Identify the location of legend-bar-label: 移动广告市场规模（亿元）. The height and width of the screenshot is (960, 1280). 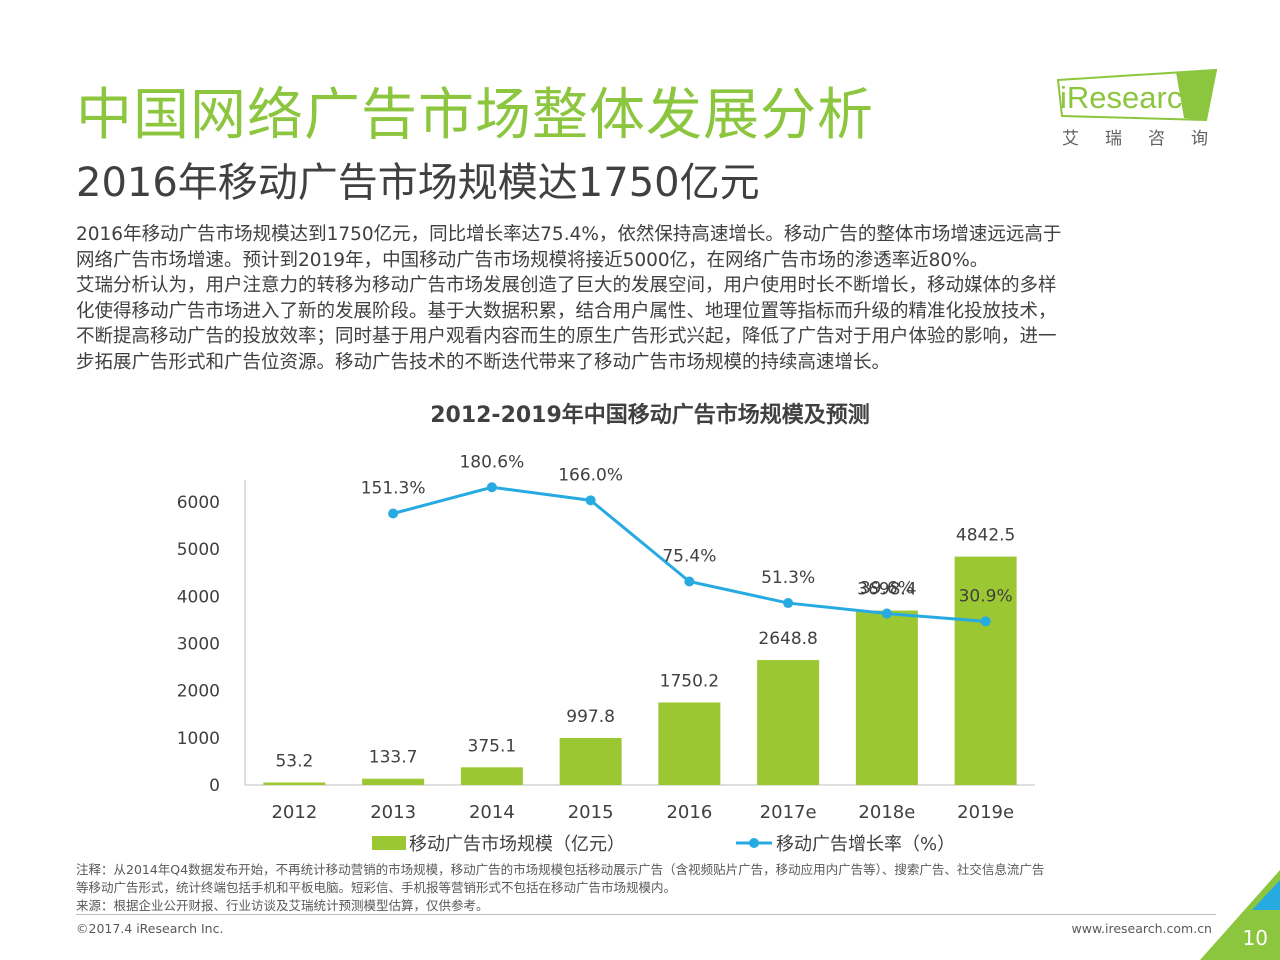
(517, 844).